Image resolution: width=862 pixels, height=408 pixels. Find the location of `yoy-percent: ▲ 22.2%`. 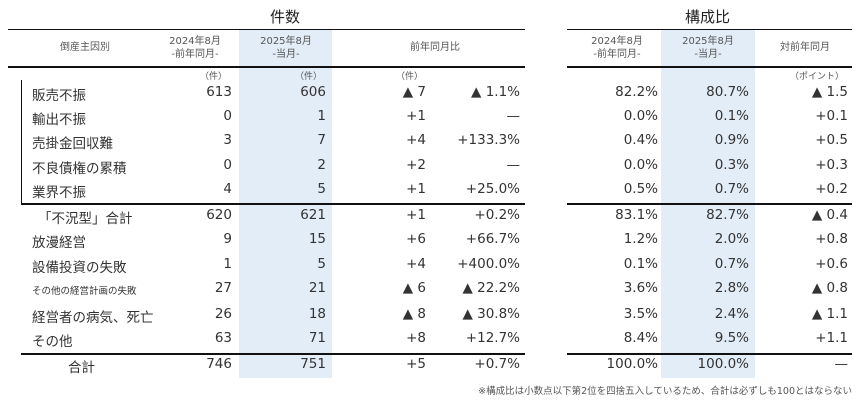

yoy-percent: ▲ 22.2% is located at coordinates (491, 288).